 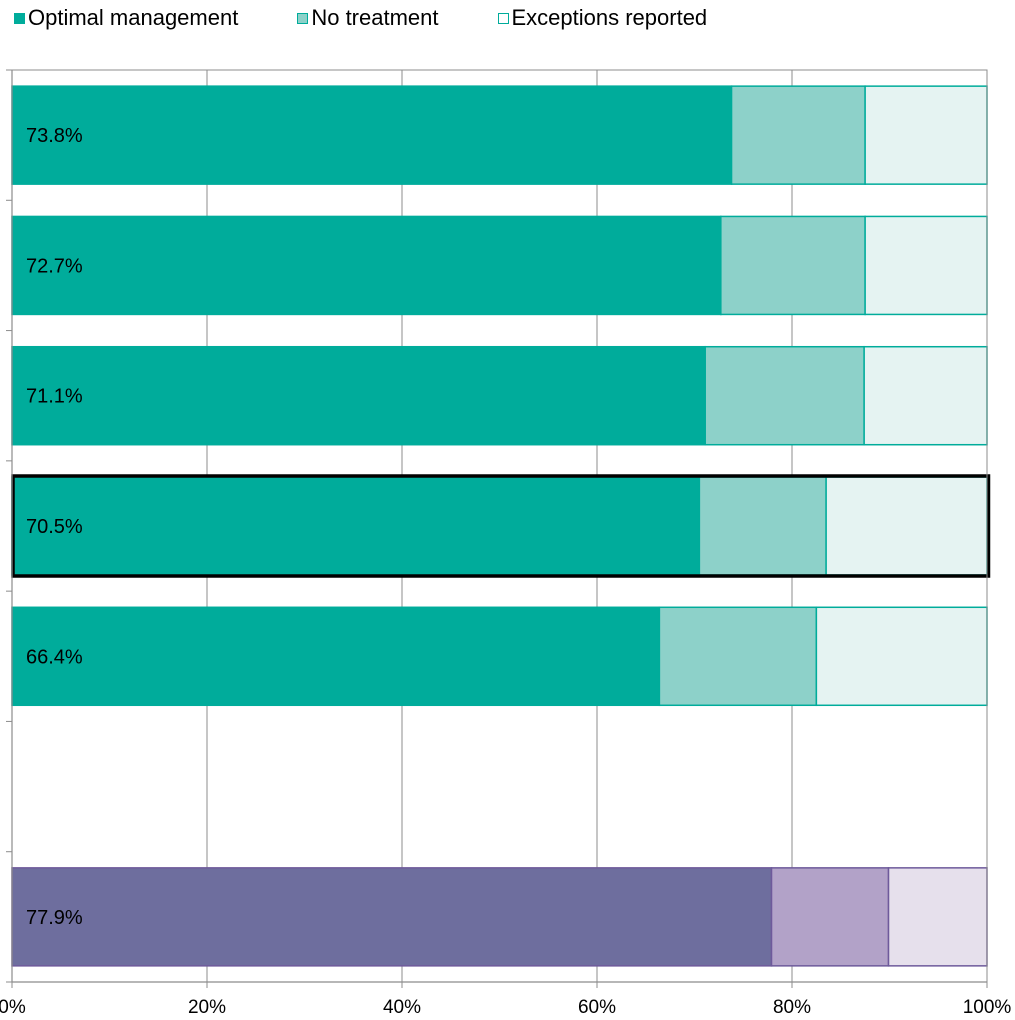 What do you see at coordinates (792, 1007) in the screenshot?
I see `x-tick-label: 80%` at bounding box center [792, 1007].